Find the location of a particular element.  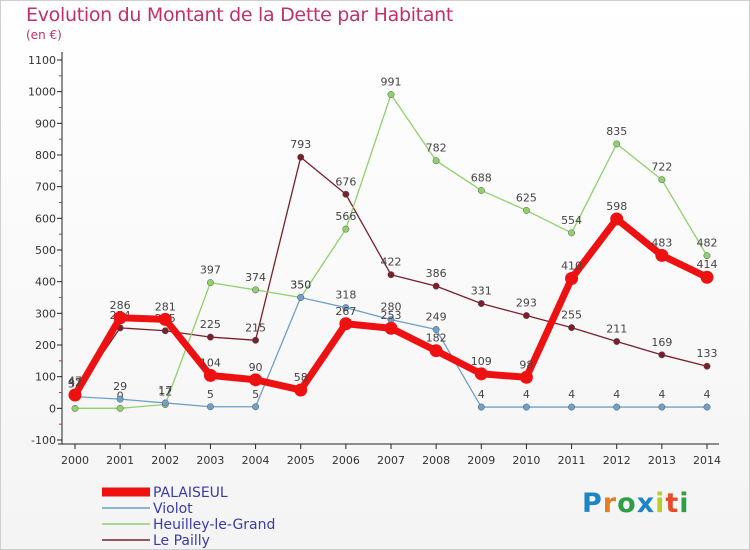

y-tick-label: 700 is located at coordinates (45, 187).